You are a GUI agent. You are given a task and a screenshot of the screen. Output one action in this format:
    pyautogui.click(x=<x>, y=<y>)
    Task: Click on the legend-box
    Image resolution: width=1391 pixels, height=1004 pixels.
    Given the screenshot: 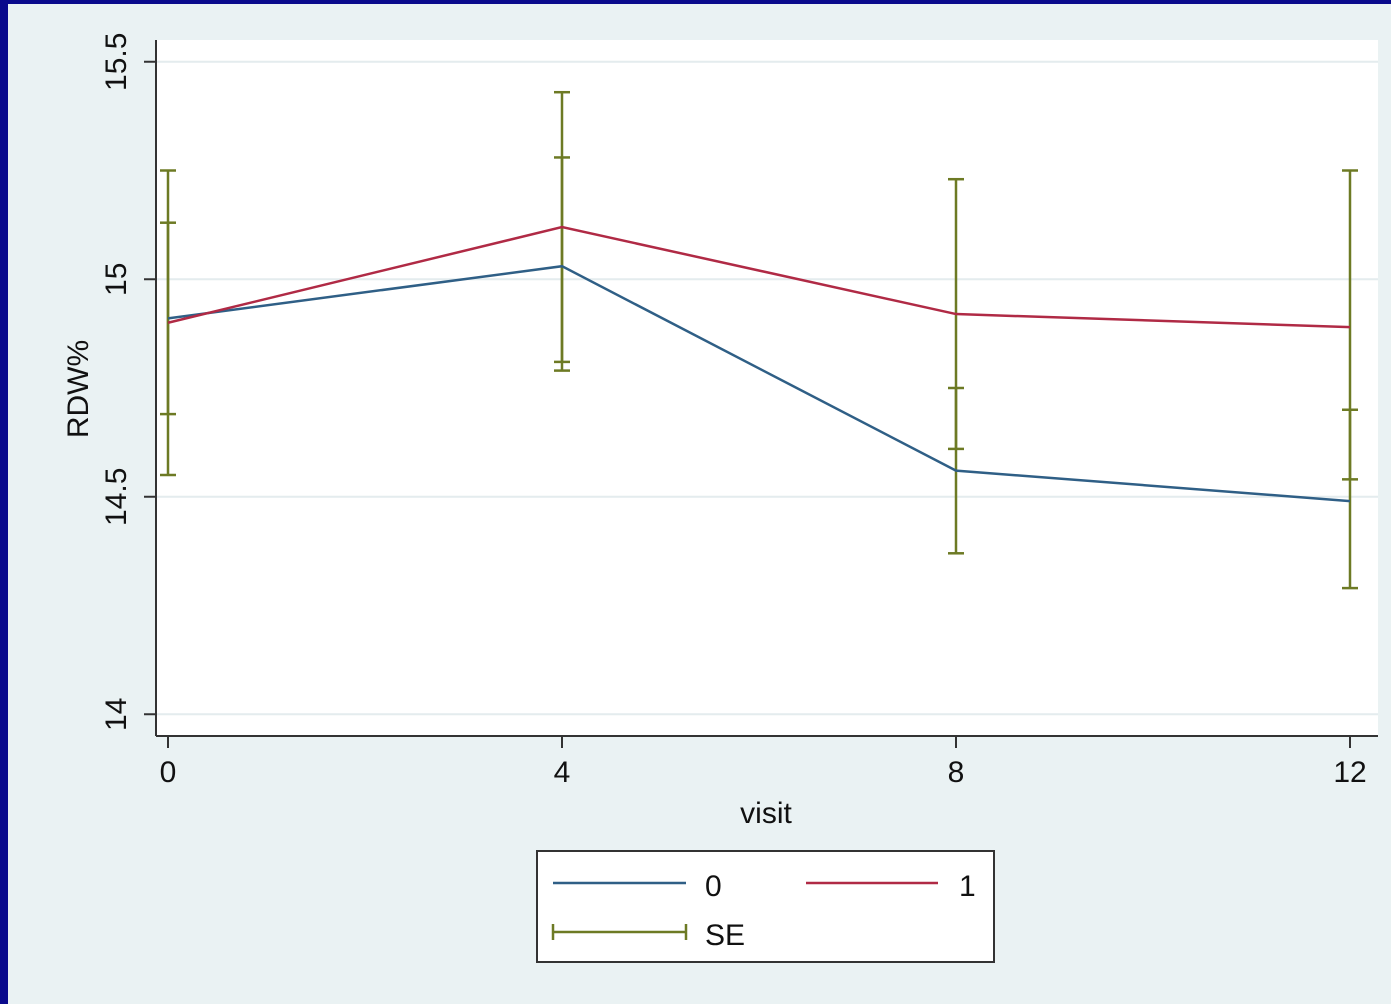 What is the action you would take?
    pyautogui.click(x=765, y=906)
    